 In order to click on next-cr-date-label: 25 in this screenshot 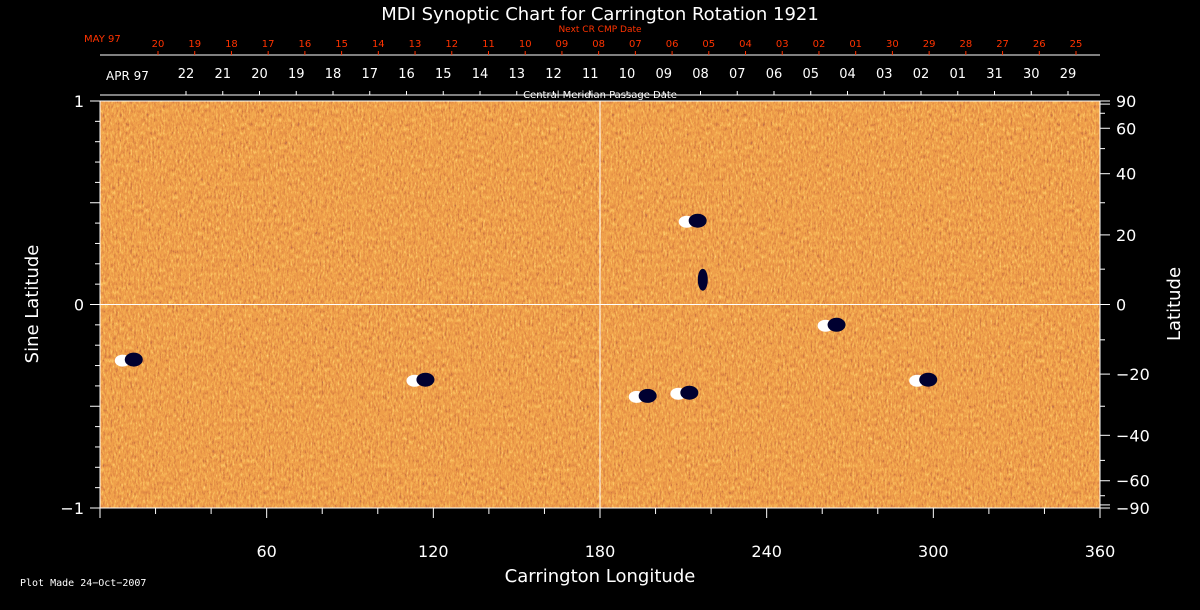, I will do `click(1076, 44)`.